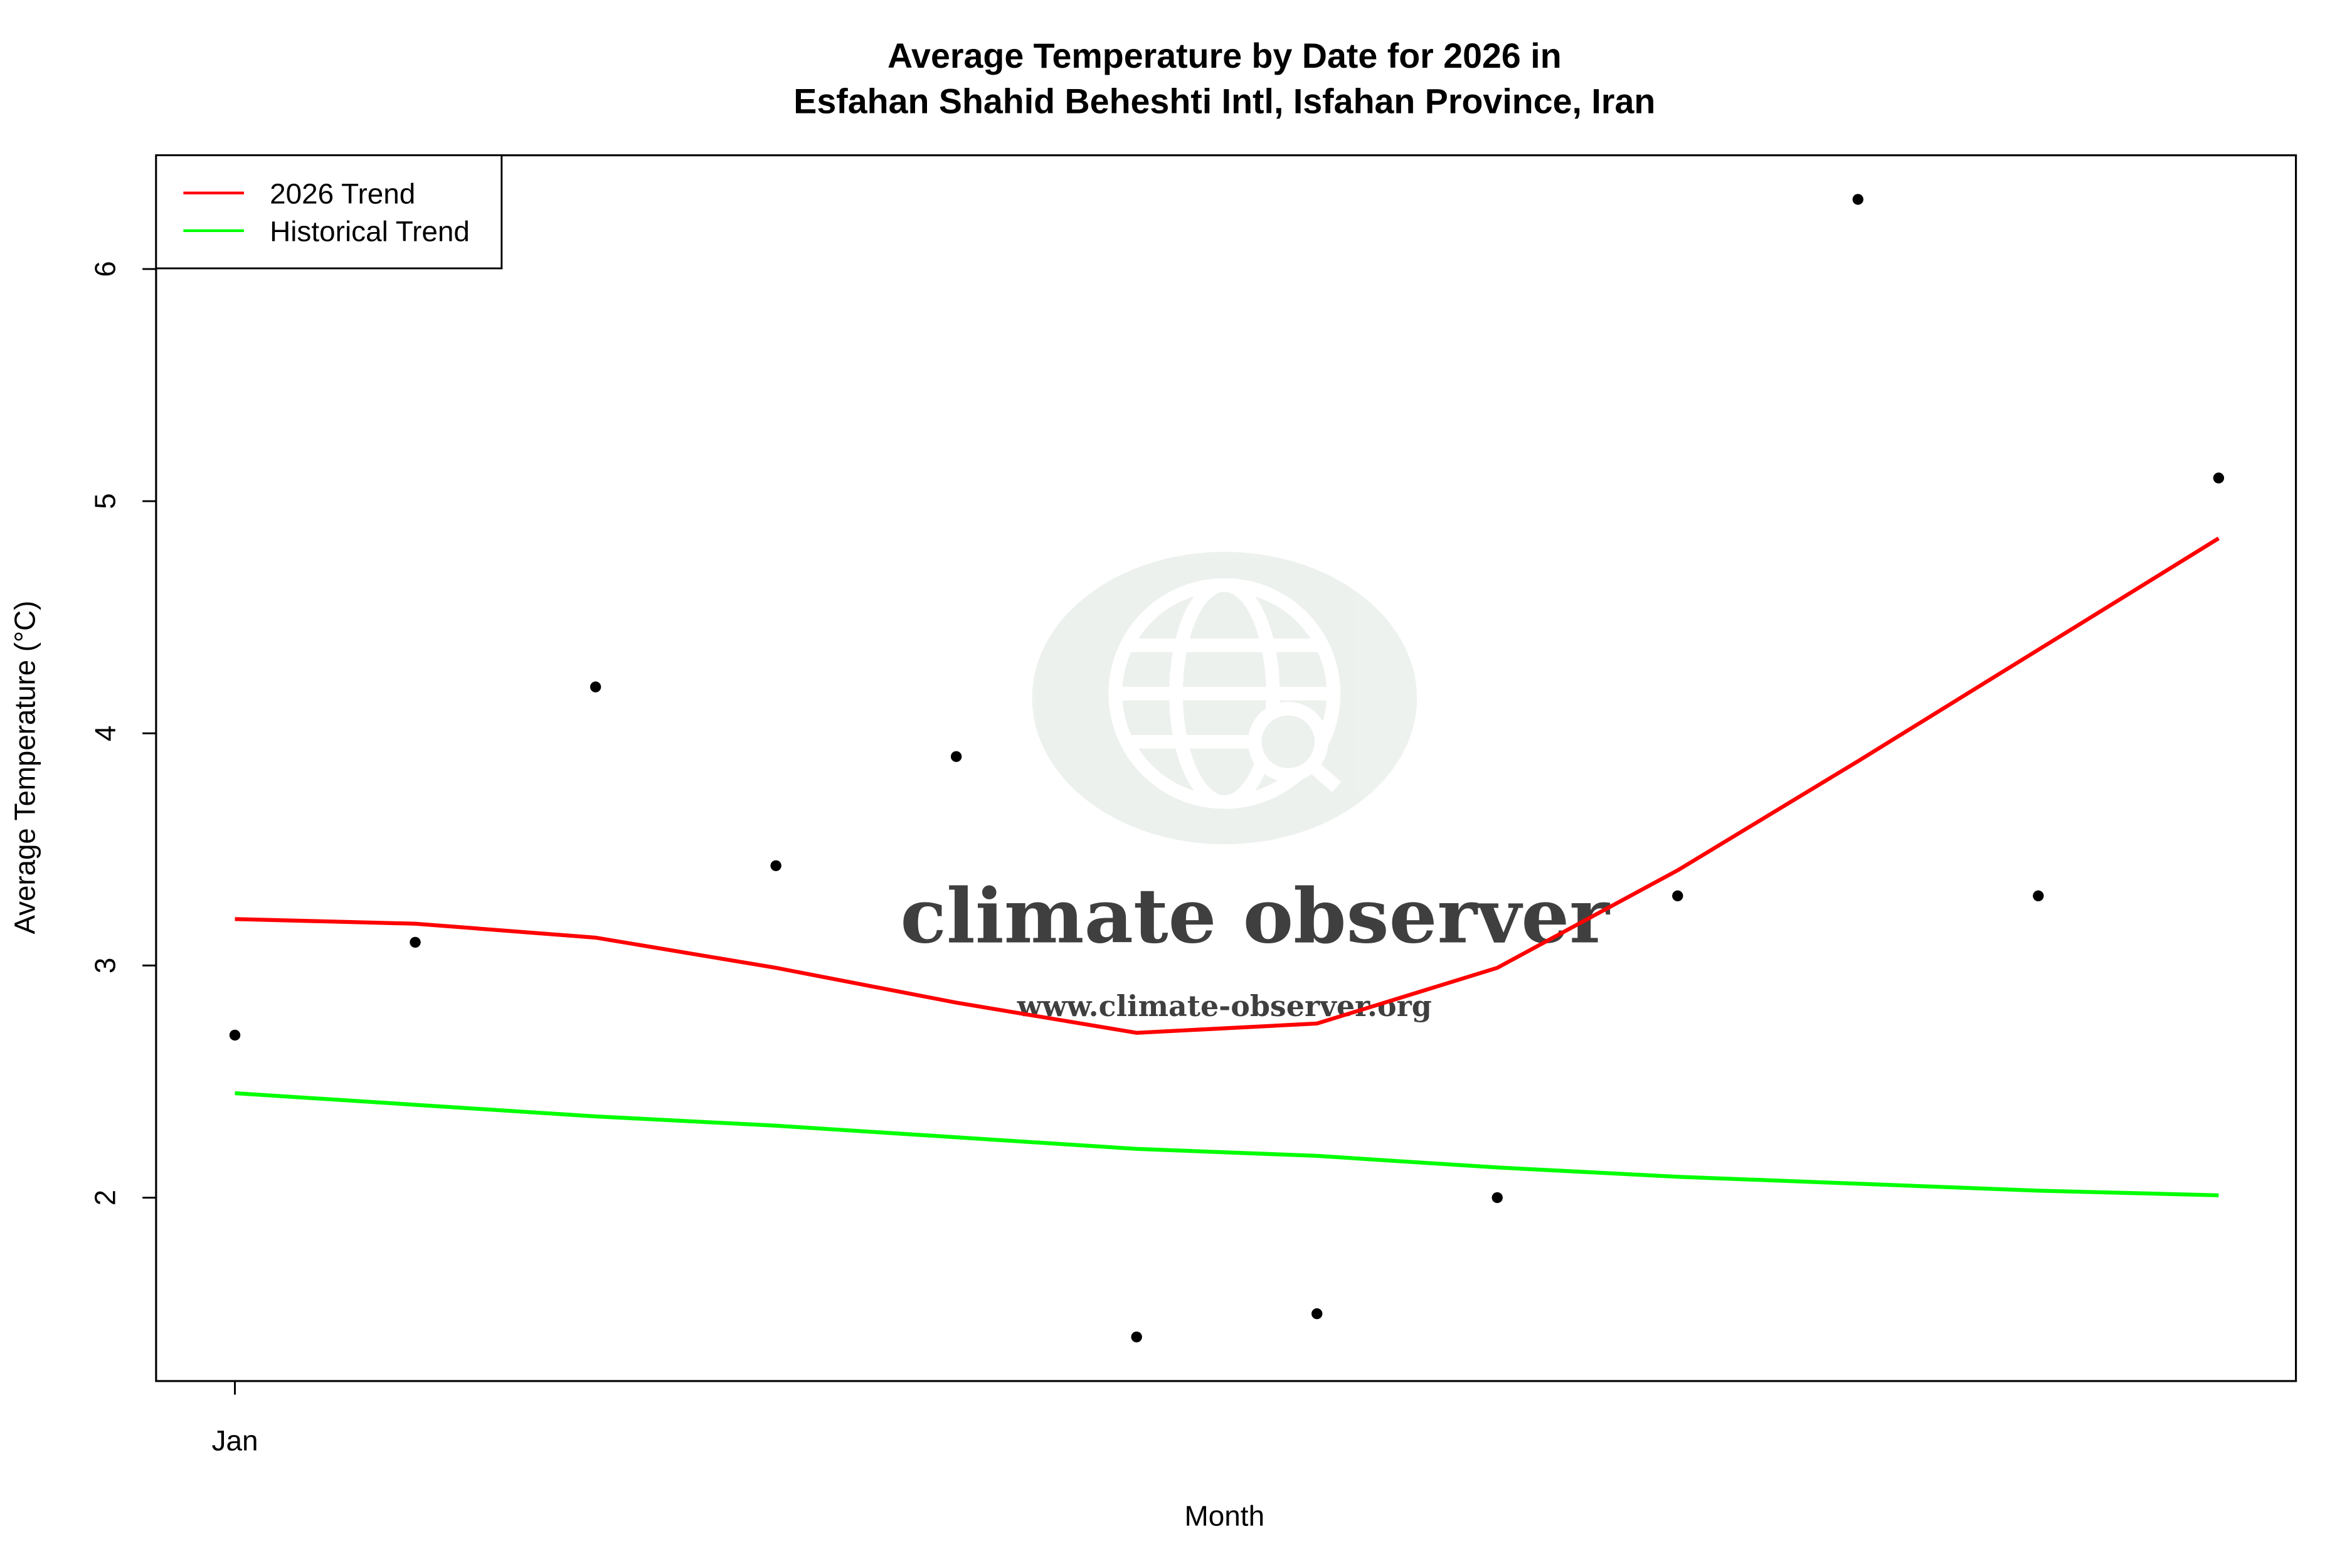  What do you see at coordinates (106, 1197) in the screenshot?
I see `y-tick-label: 2` at bounding box center [106, 1197].